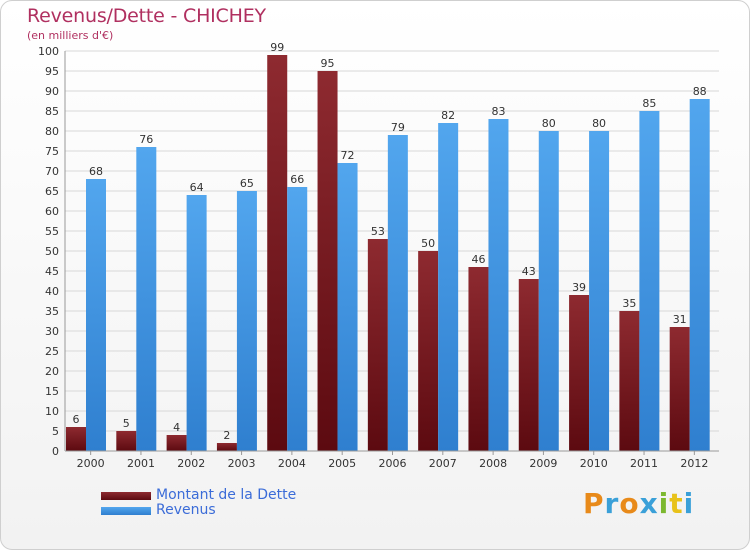  What do you see at coordinates (594, 463) in the screenshot?
I see `x-tick-label: 2010` at bounding box center [594, 463].